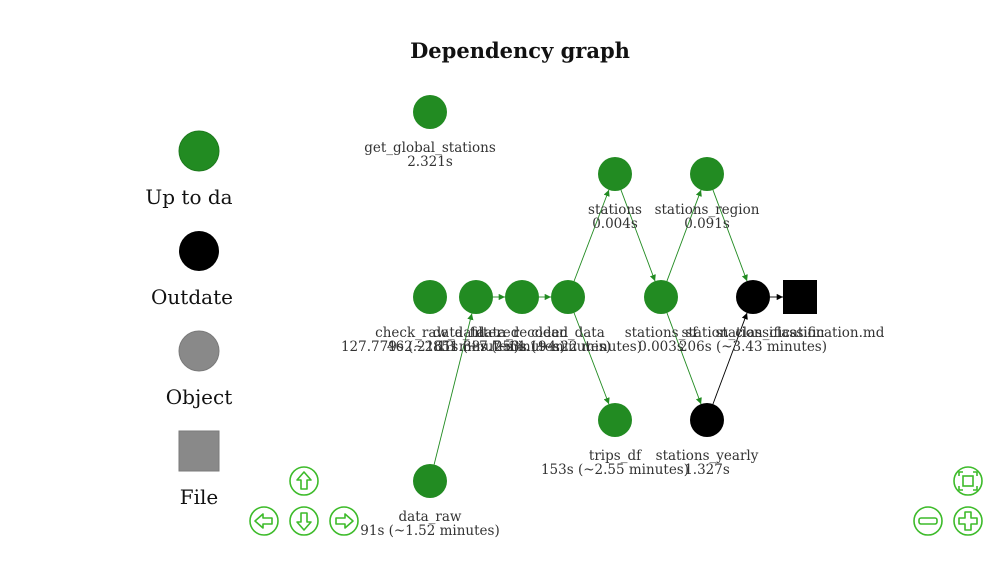  I want to click on node-check-raw-data, so click(430, 297).